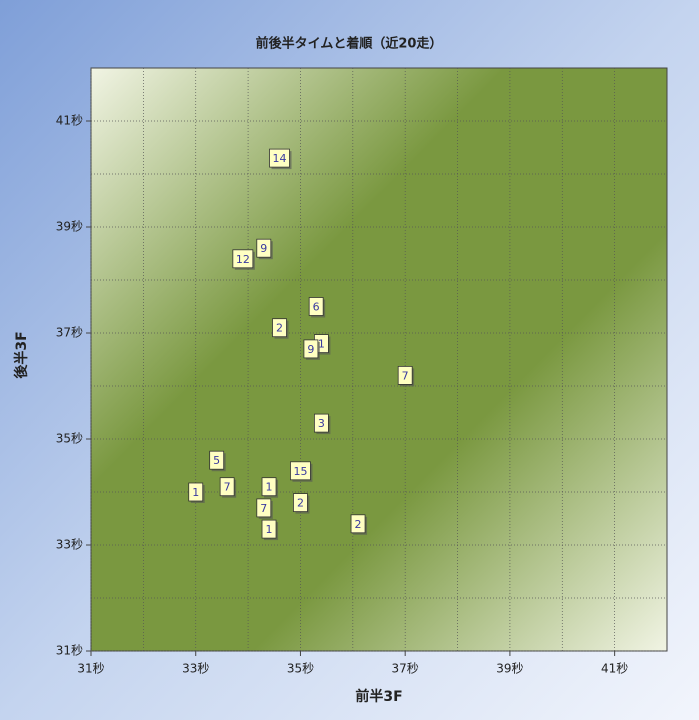 The width and height of the screenshot is (699, 720). I want to click on y-tick-label: 33秒, so click(69, 545).